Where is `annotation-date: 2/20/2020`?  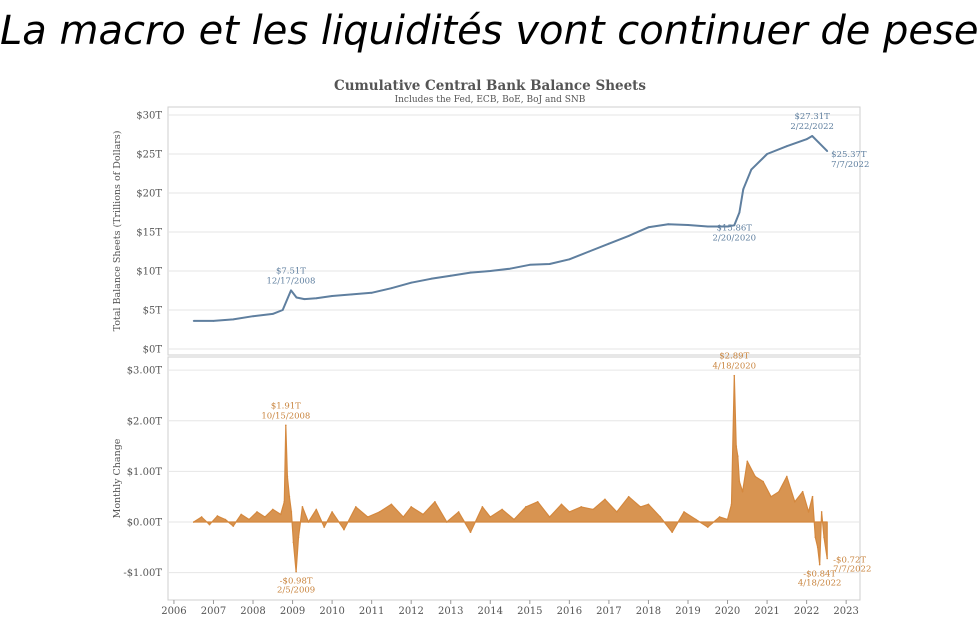 annotation-date: 2/20/2020 is located at coordinates (734, 238).